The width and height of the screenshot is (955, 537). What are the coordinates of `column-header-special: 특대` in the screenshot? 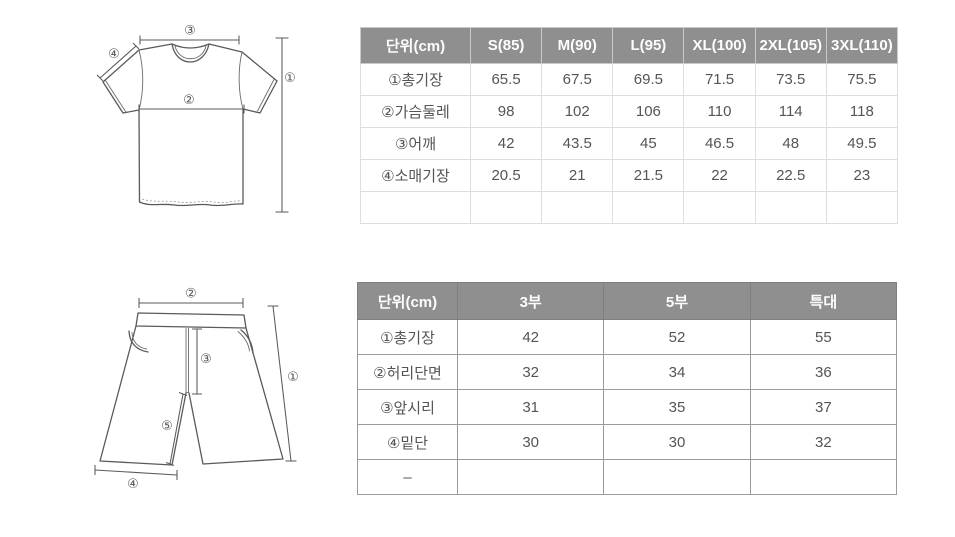 It's located at (823, 301).